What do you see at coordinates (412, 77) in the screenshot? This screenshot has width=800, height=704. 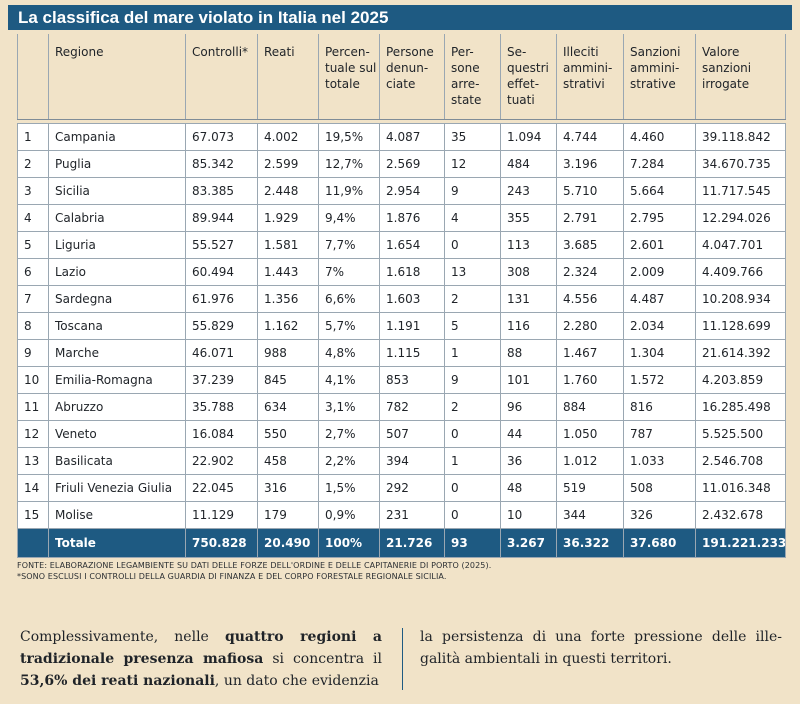 I see `column-header: Persone denun-ciate` at bounding box center [412, 77].